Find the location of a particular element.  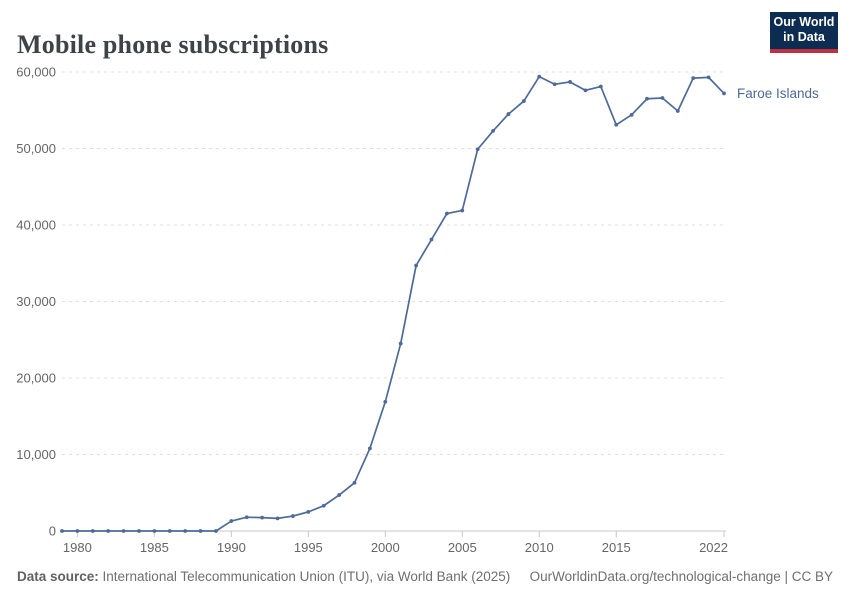

x-tick-label: 2010 is located at coordinates (539, 547).